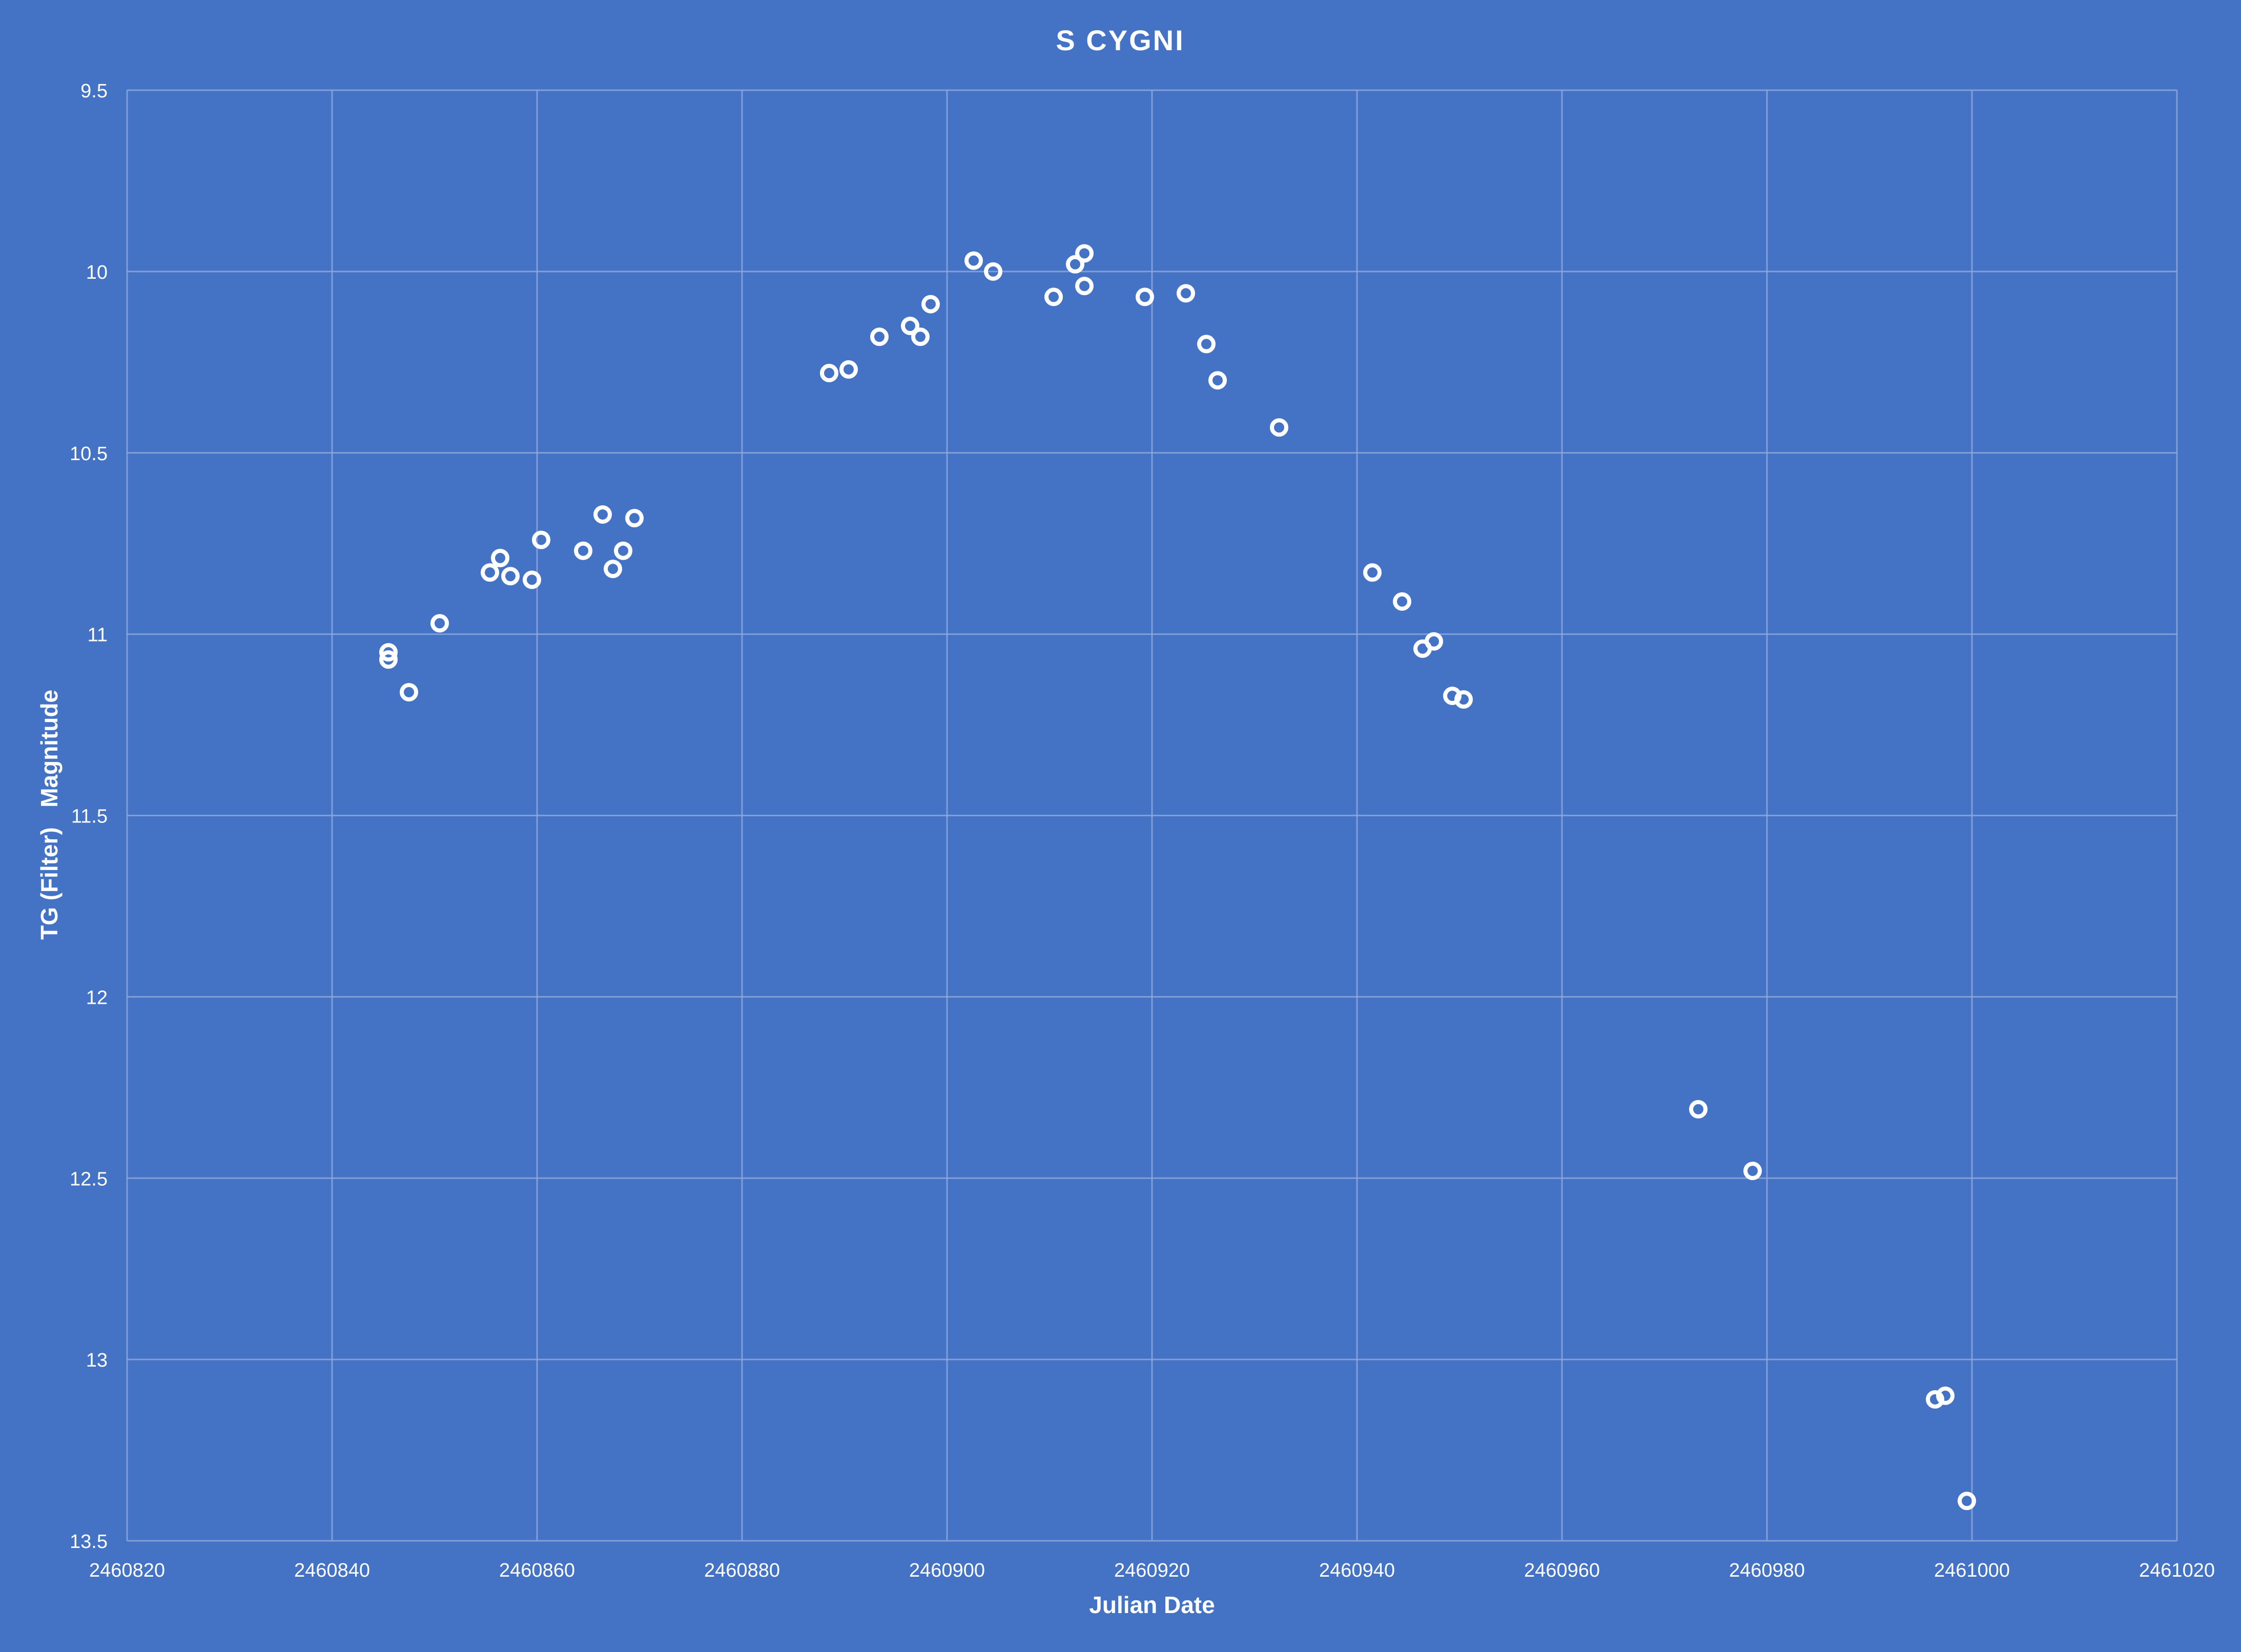  I want to click on y-tick-label: 9.5, so click(94, 91).